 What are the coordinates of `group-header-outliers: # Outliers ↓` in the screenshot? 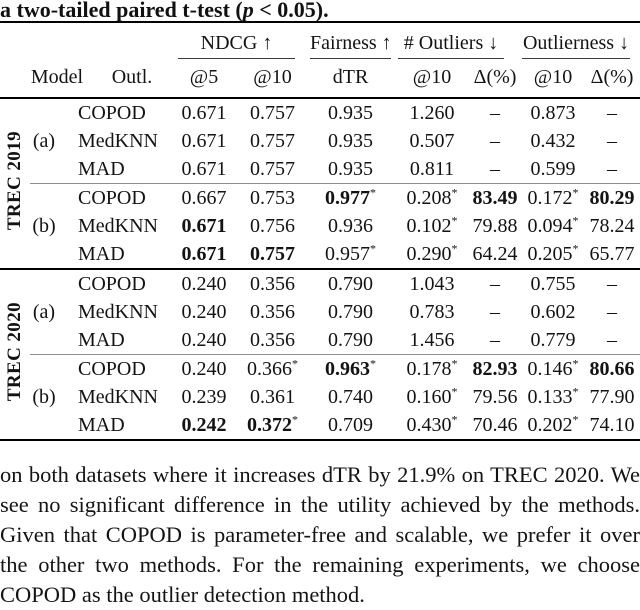 It's located at (459, 41).